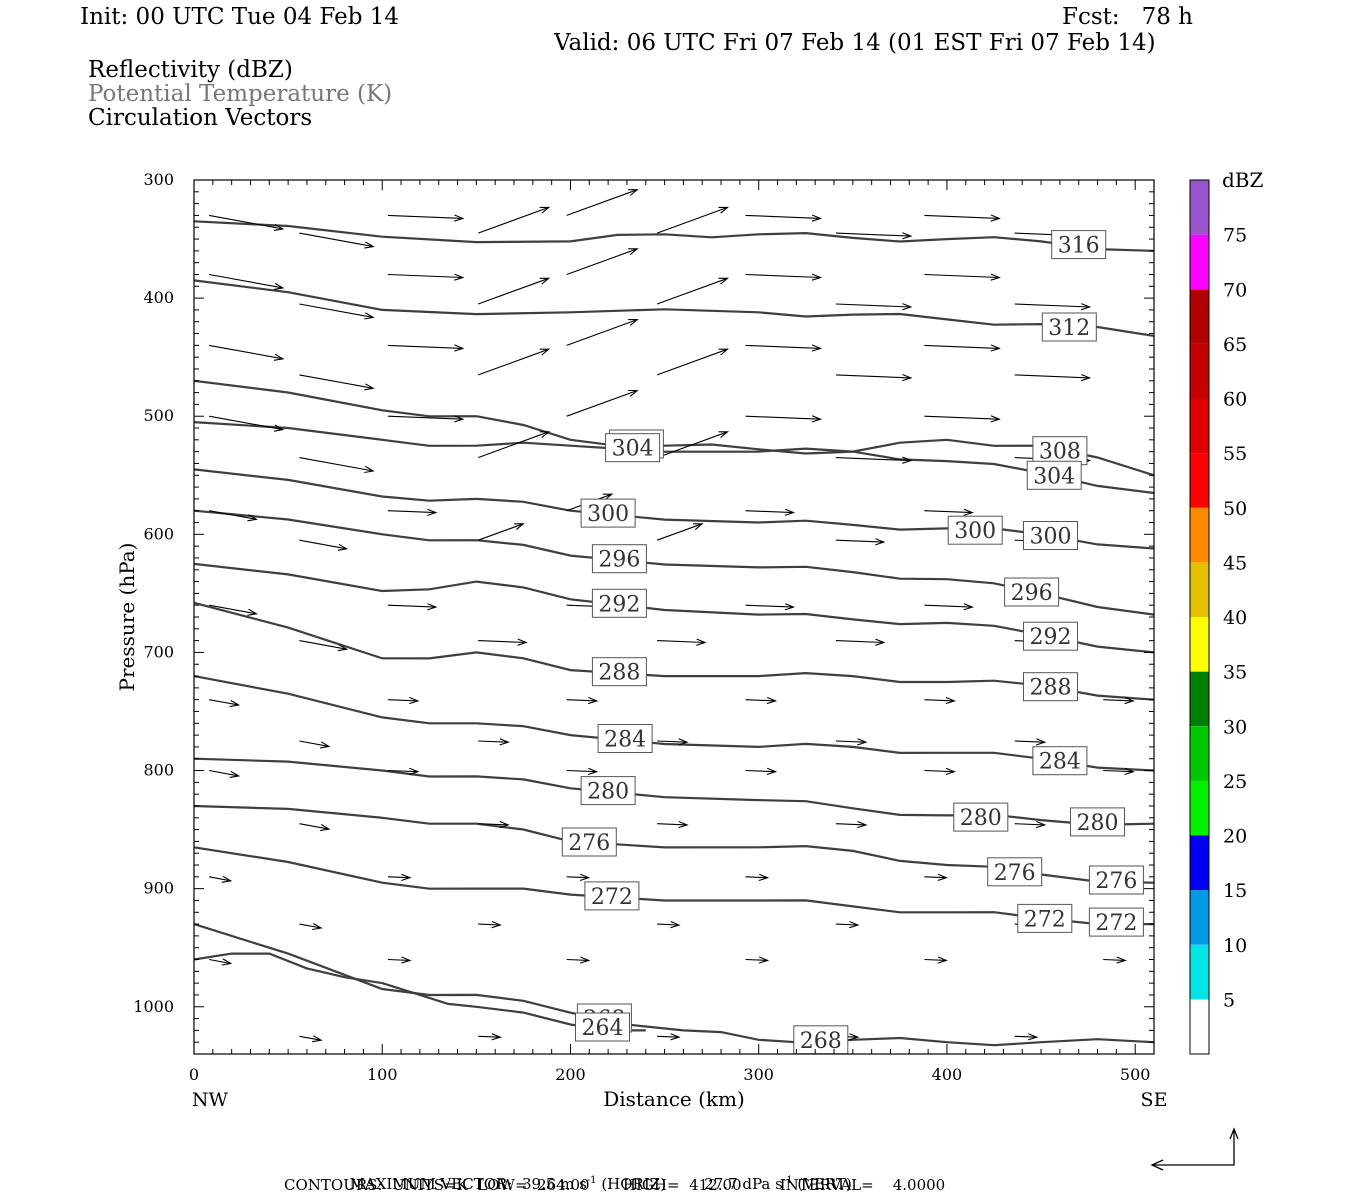 This screenshot has width=1350, height=1200. I want to click on contour-label: 268, so click(821, 1041).